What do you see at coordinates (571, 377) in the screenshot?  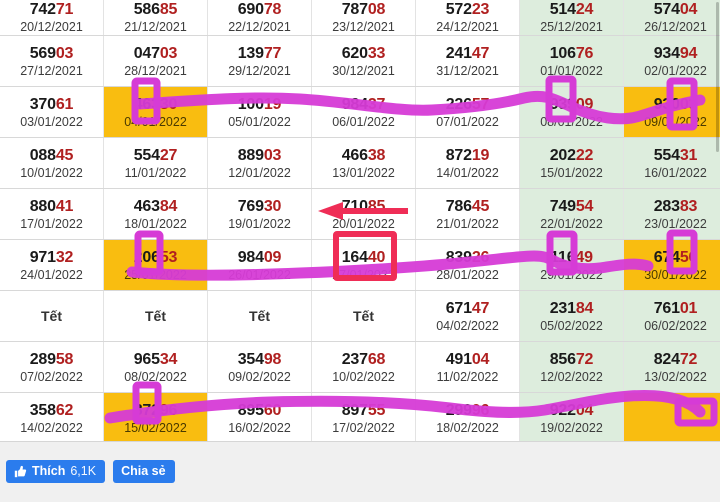 I see `result-date: 12/02/2022` at bounding box center [571, 377].